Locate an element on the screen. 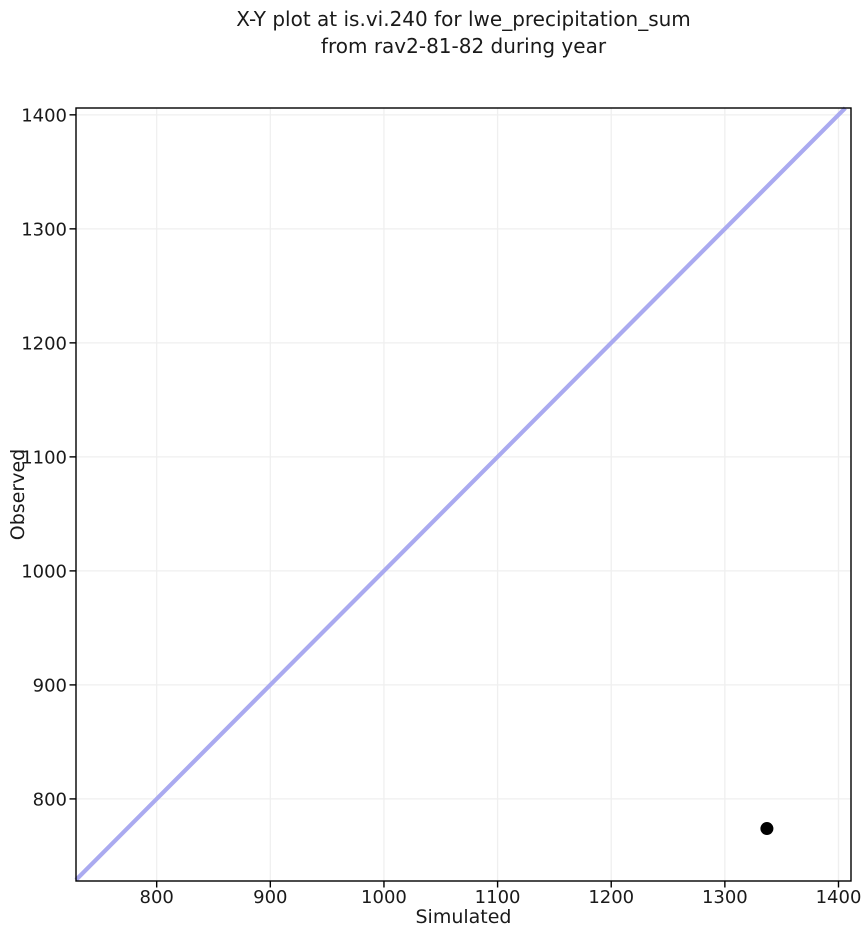 The width and height of the screenshot is (866, 934). y-tick-label: 1400 is located at coordinates (44, 115).